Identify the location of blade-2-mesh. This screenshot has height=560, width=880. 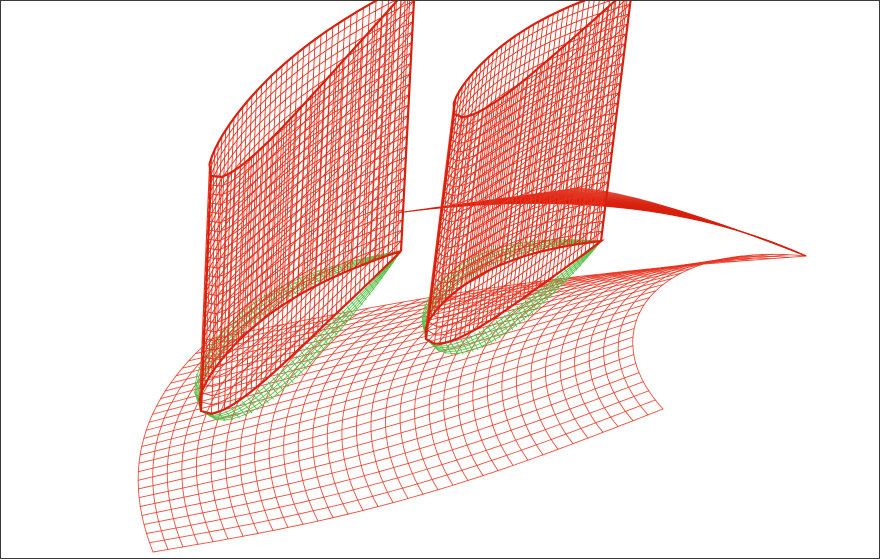
(528, 173).